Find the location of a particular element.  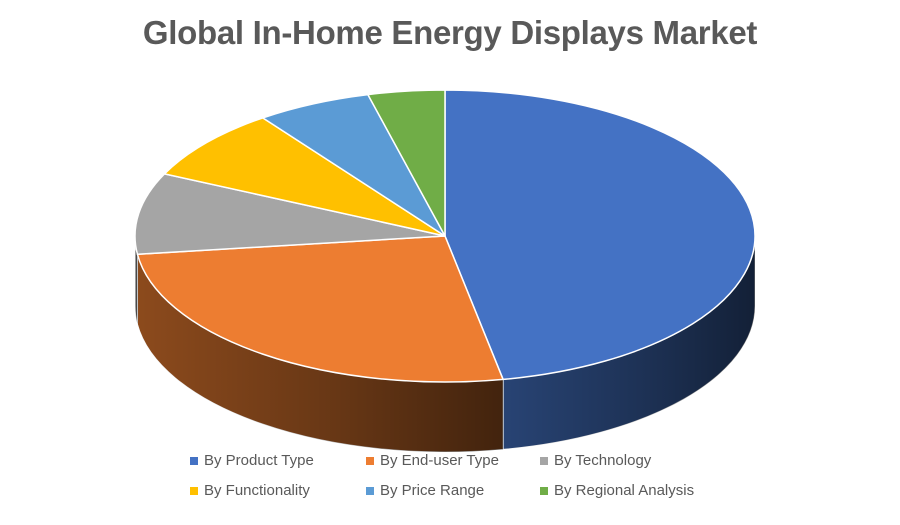

pie-slice-by-technology is located at coordinates (290, 214).